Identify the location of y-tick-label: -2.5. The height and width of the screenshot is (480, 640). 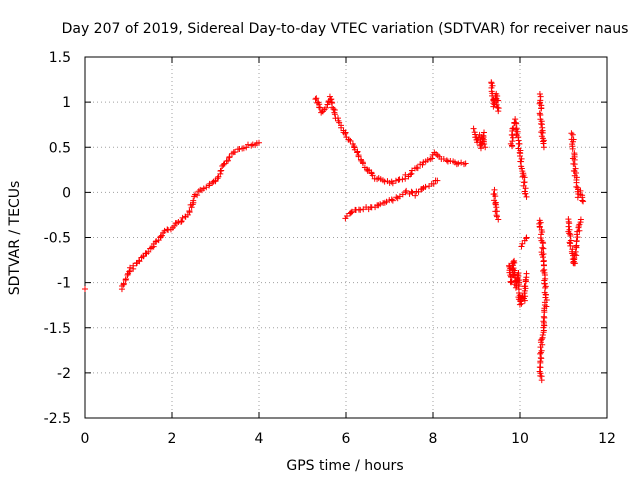
(57, 419).